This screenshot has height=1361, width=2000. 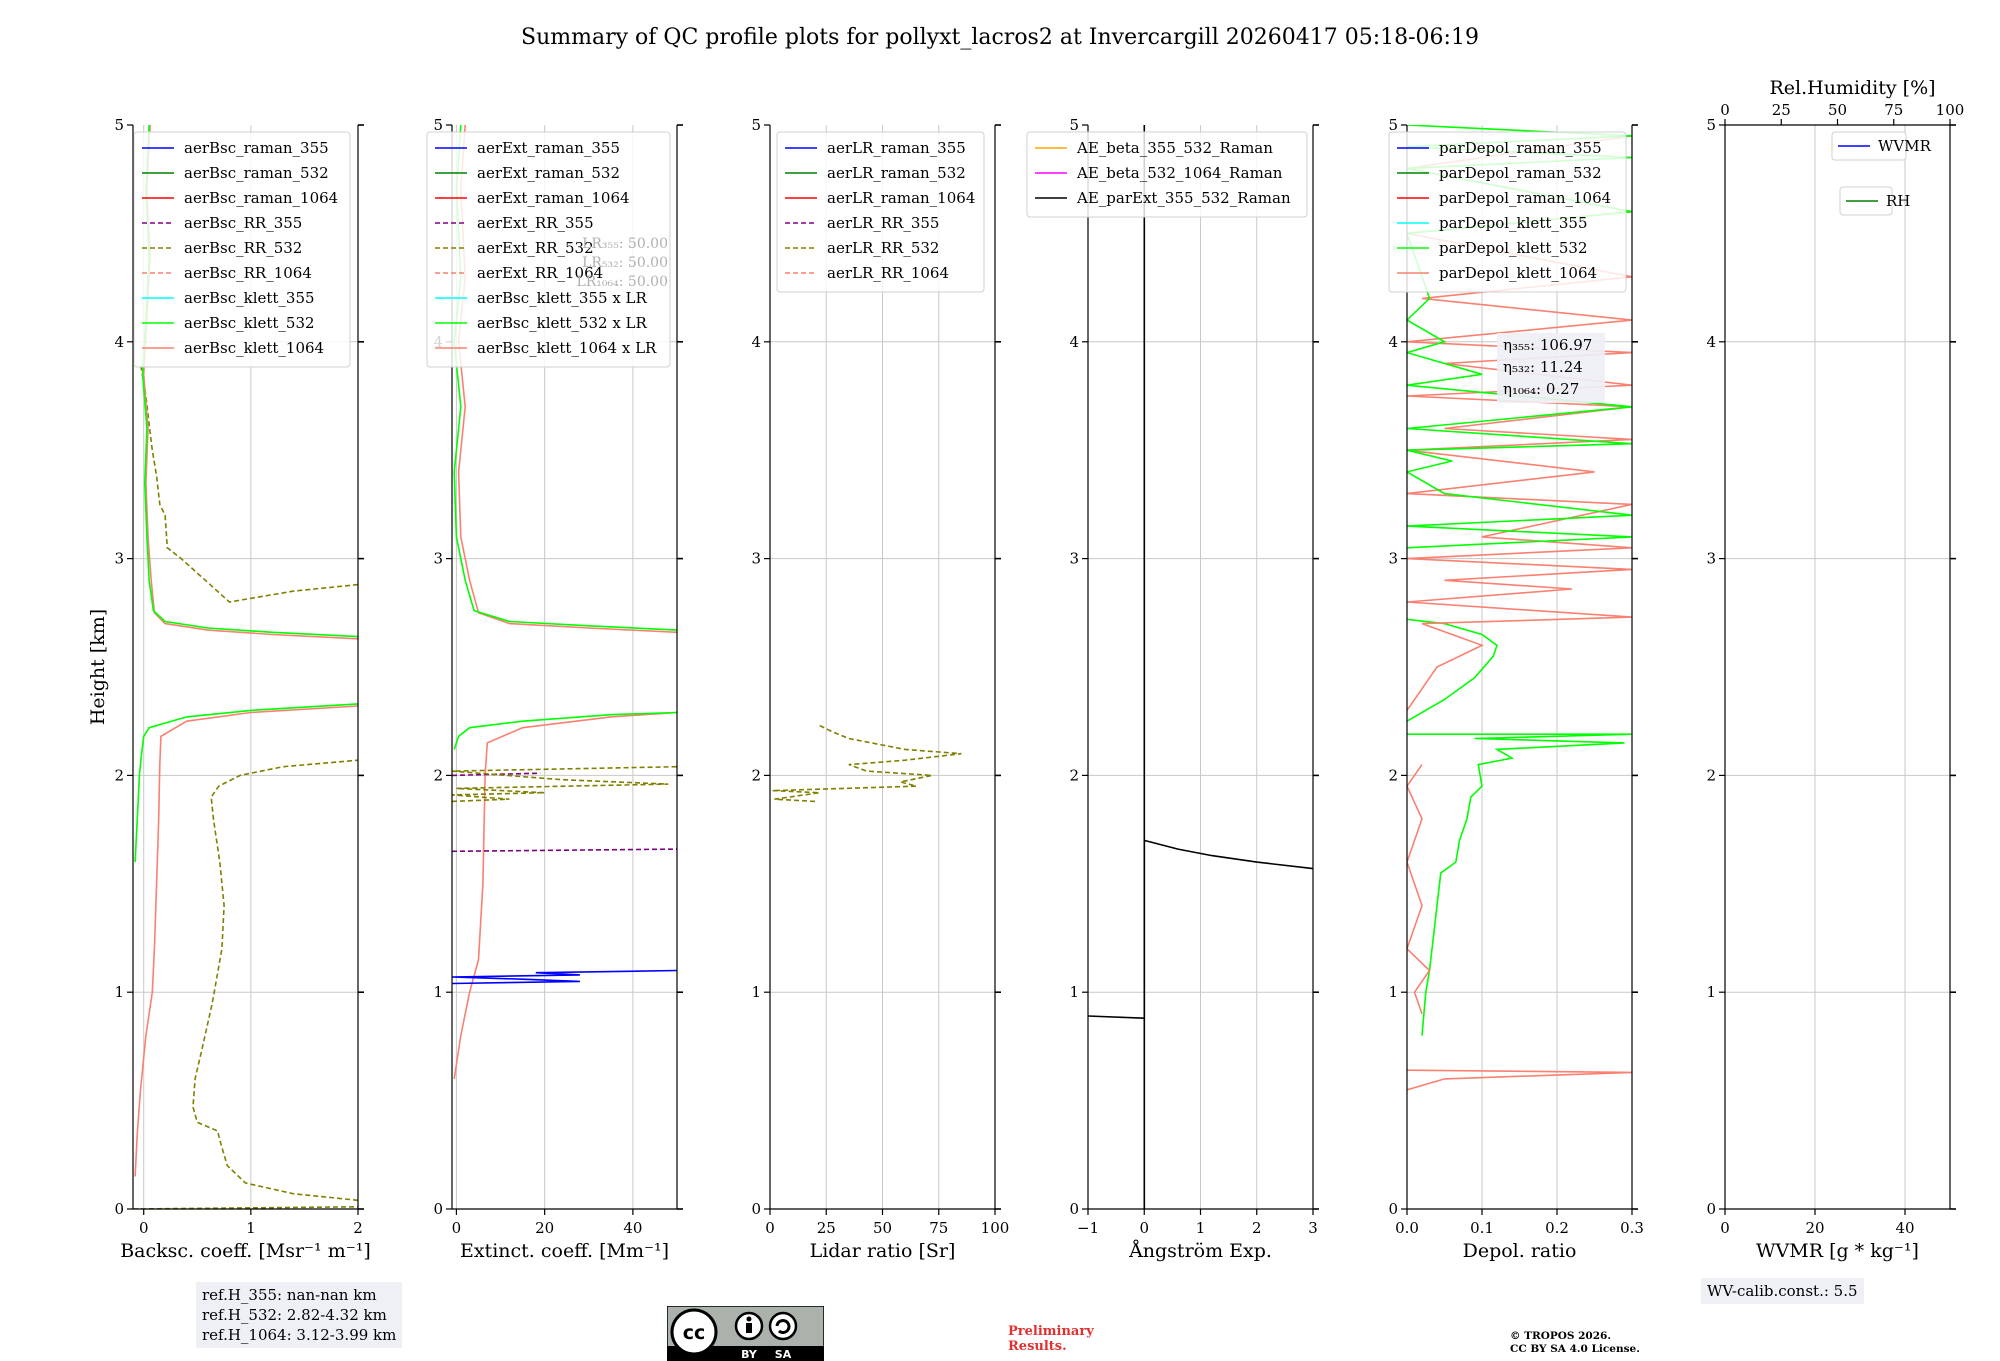 I want to click on legend-label: aerBsc_RR_532, so click(x=243, y=248).